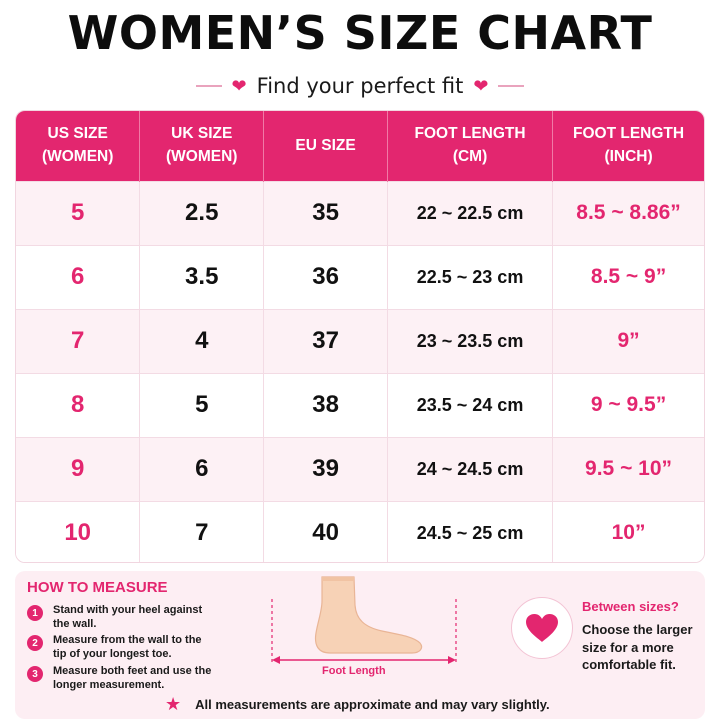 The height and width of the screenshot is (720, 720). I want to click on eu-size-cell: 37, so click(325, 340).